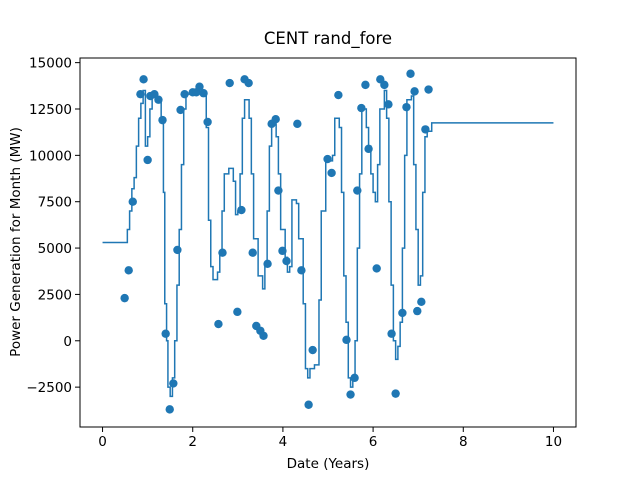 This screenshot has height=480, width=640. I want to click on x-tick-label: 2, so click(192, 442).